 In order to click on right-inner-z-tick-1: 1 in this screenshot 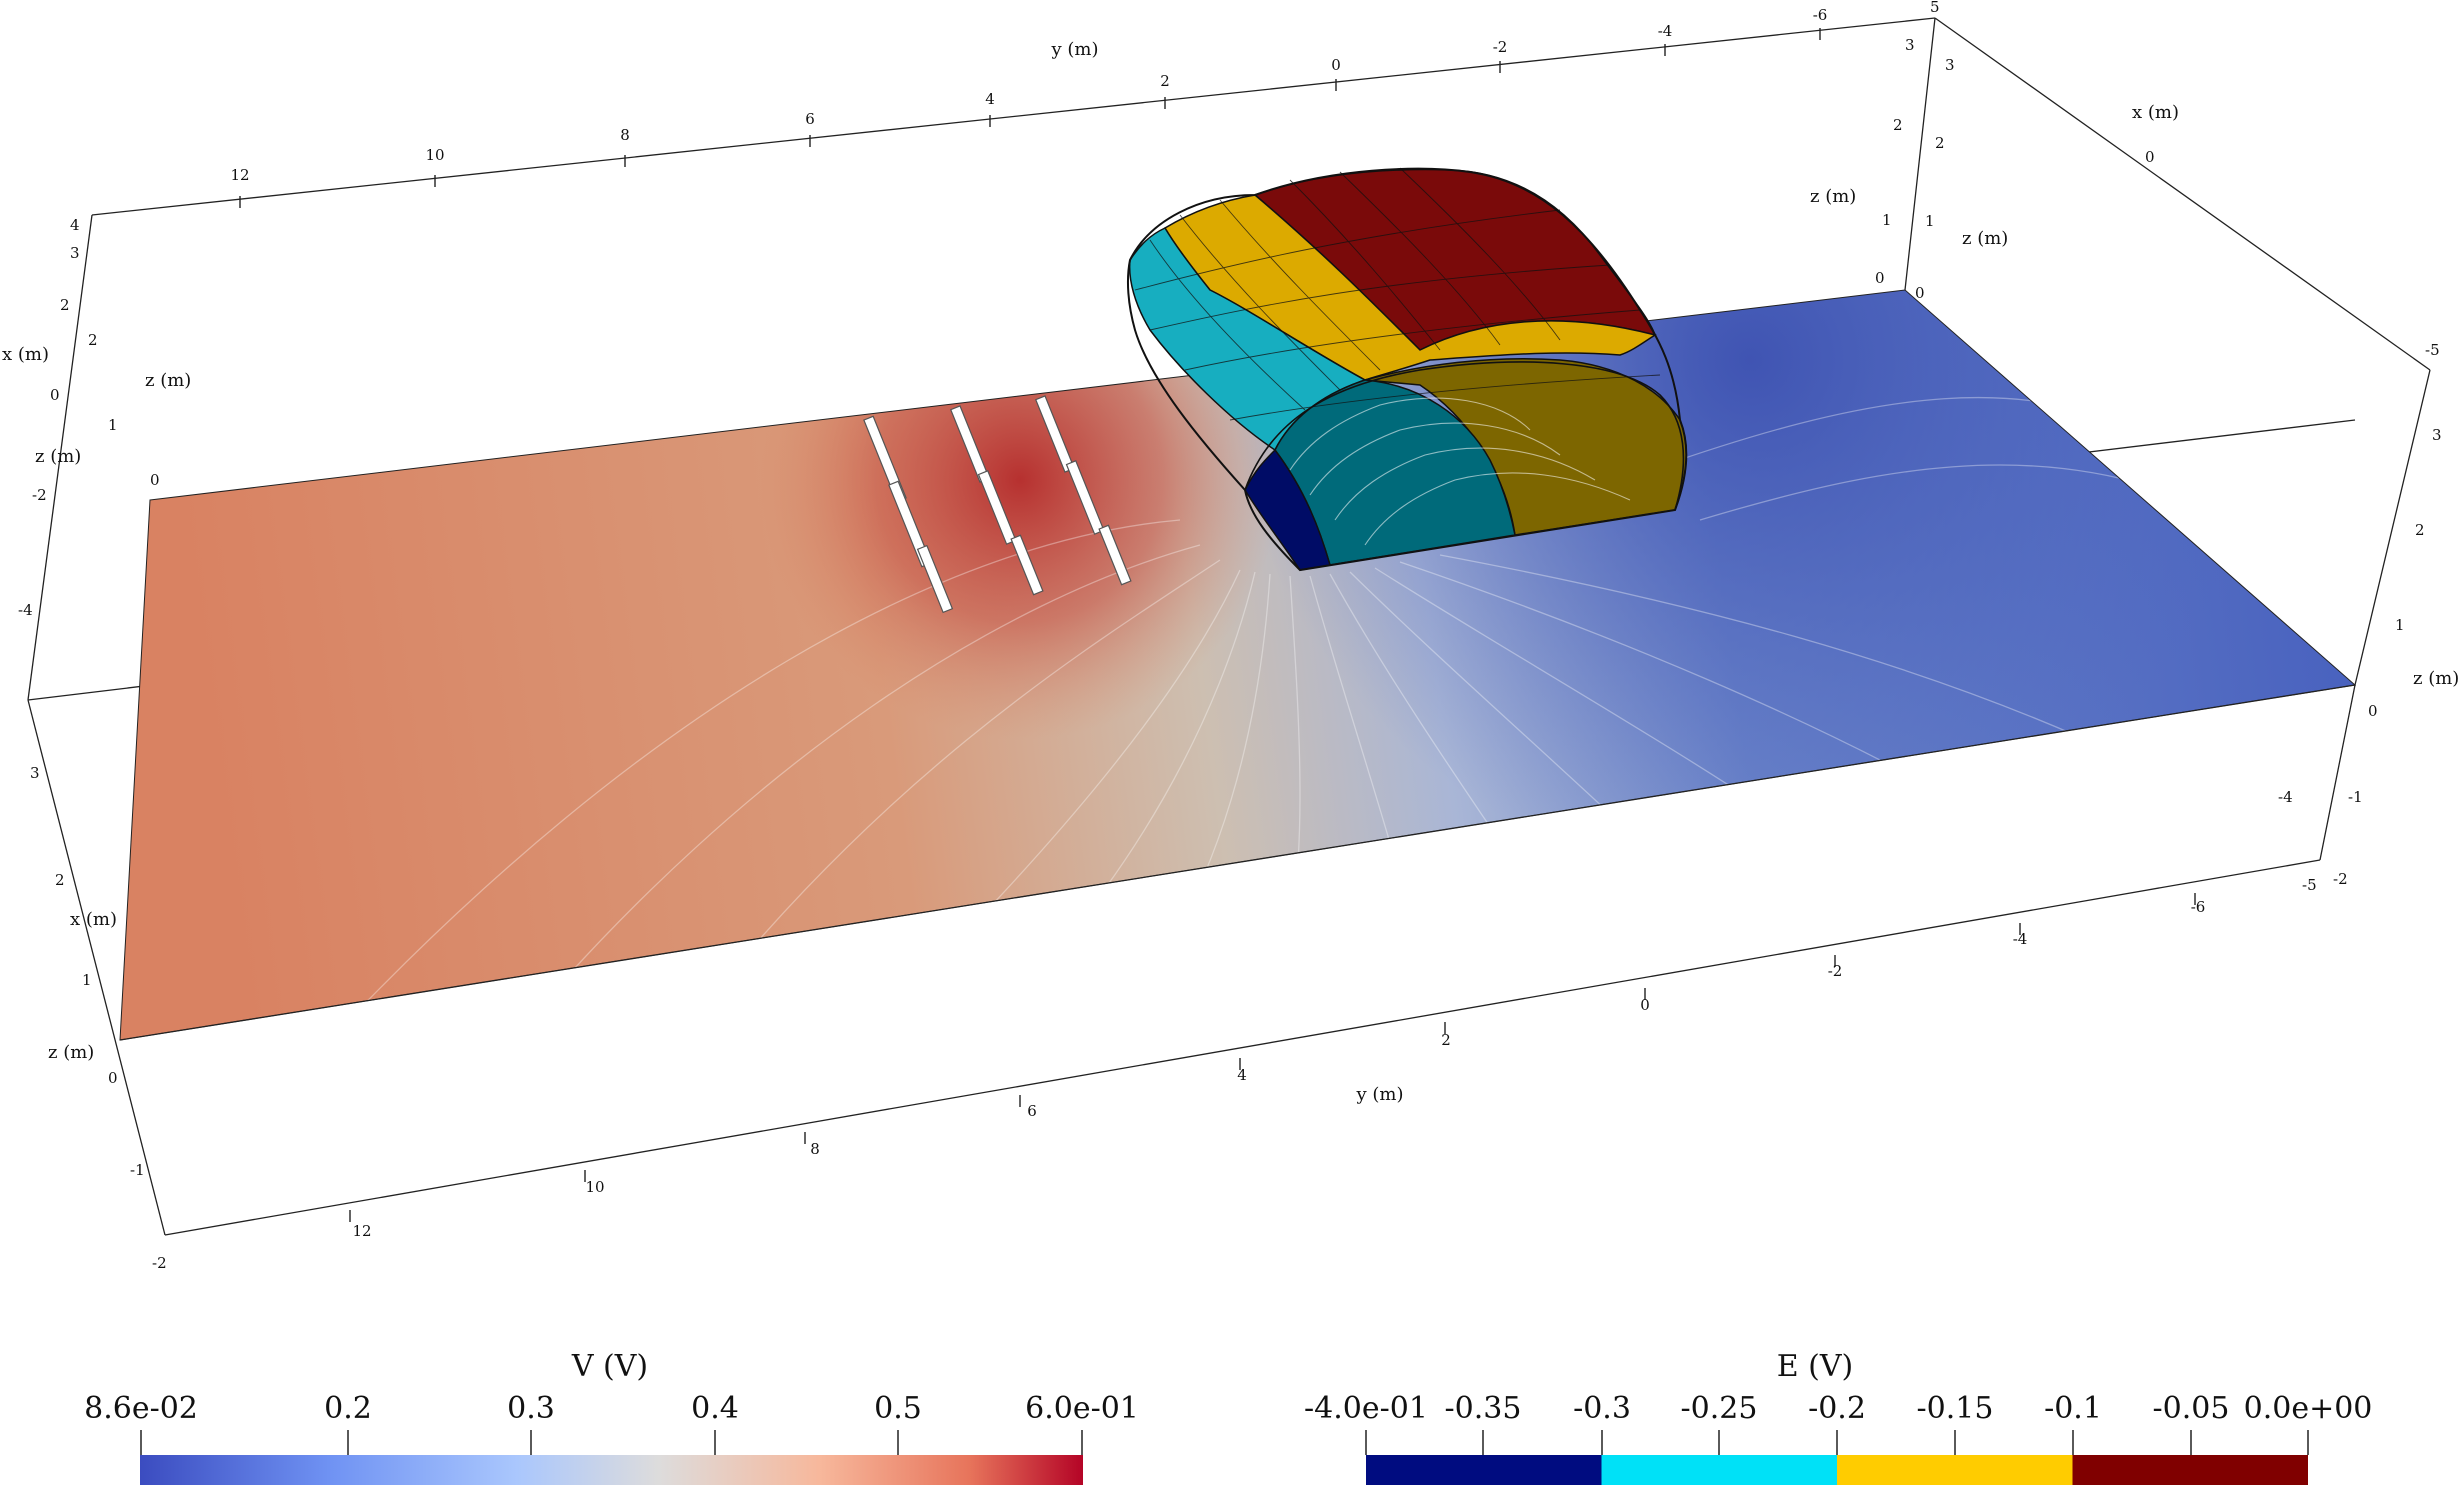, I will do `click(1930, 221)`.